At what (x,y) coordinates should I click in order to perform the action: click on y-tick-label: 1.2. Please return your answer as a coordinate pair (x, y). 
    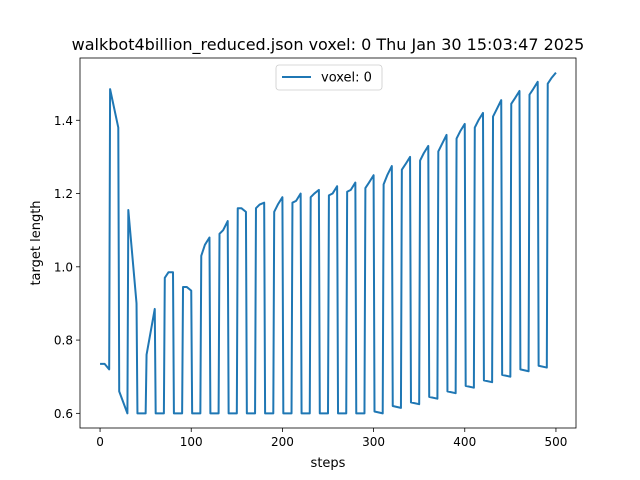
    Looking at the image, I should click on (63, 194).